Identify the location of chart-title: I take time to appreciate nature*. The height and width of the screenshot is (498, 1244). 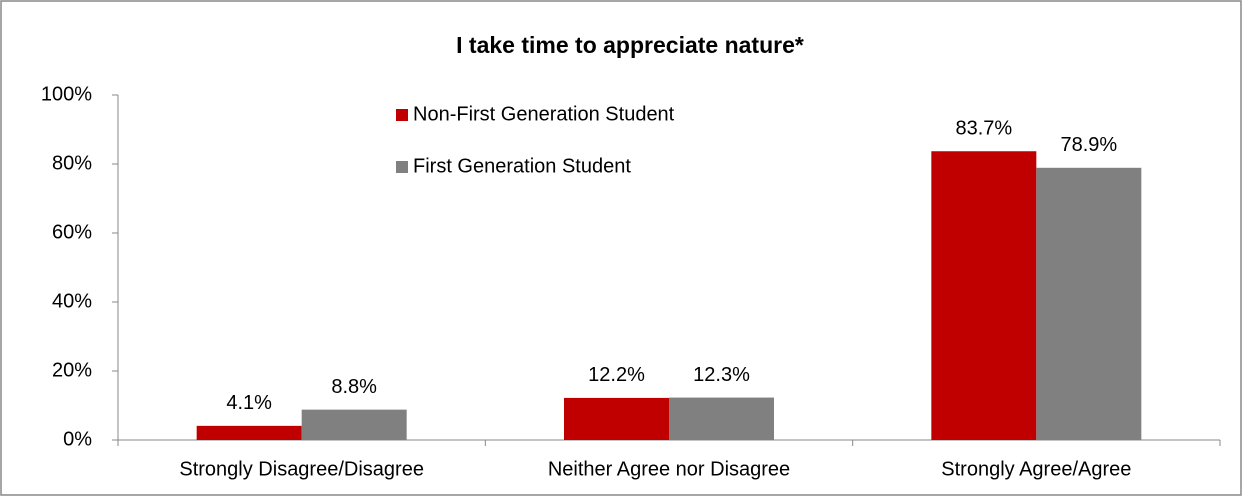
(630, 45).